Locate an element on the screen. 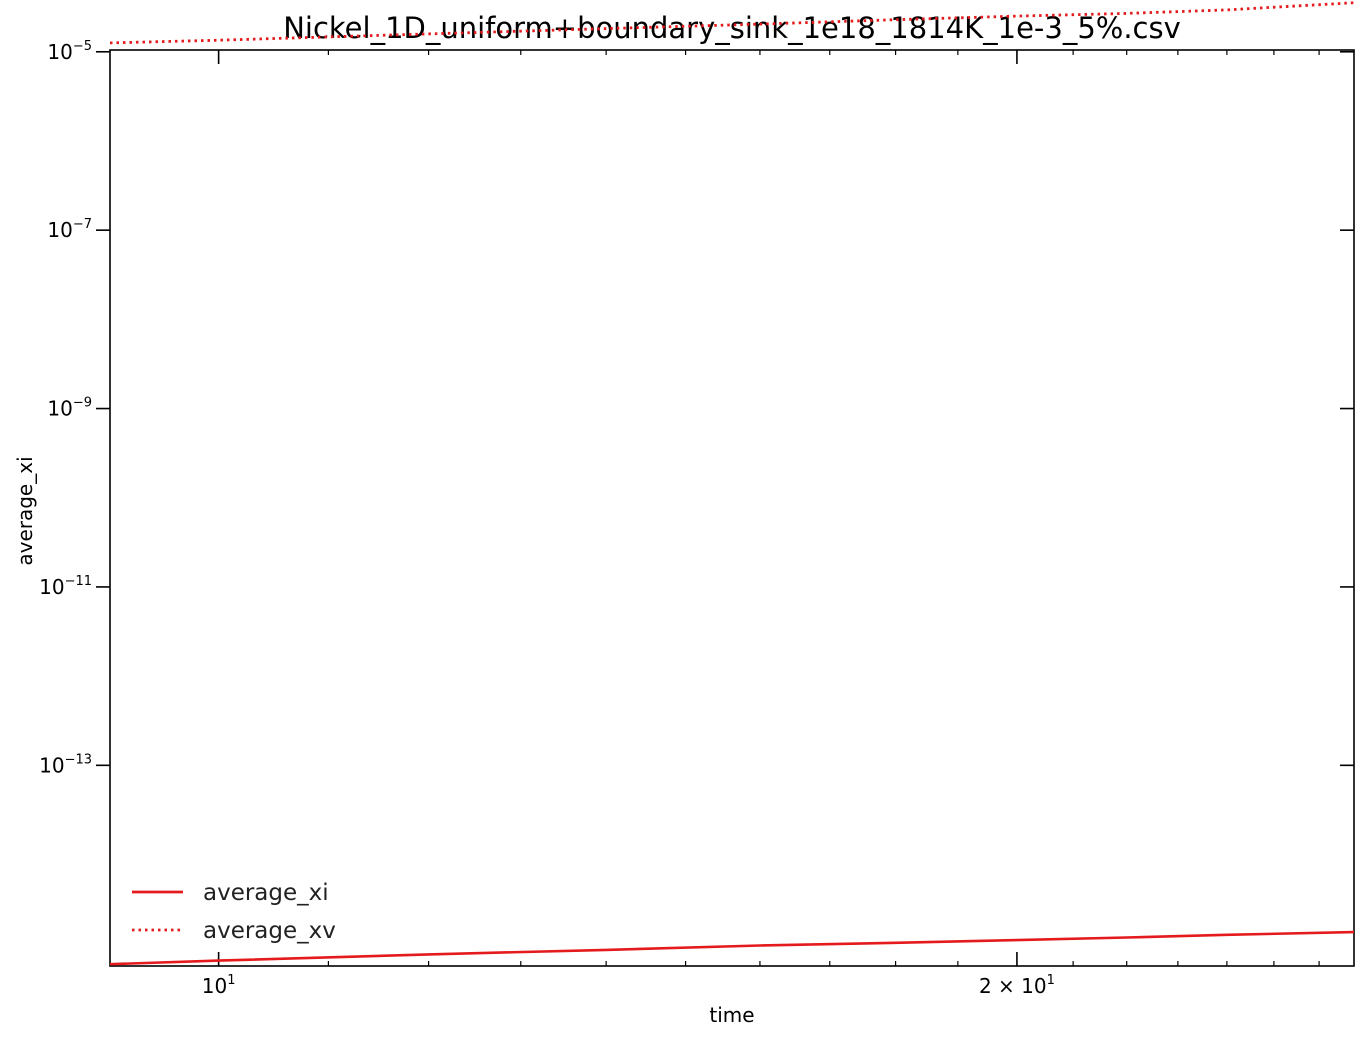  y-tick-label: 10⁻⁷ is located at coordinates (69, 229).